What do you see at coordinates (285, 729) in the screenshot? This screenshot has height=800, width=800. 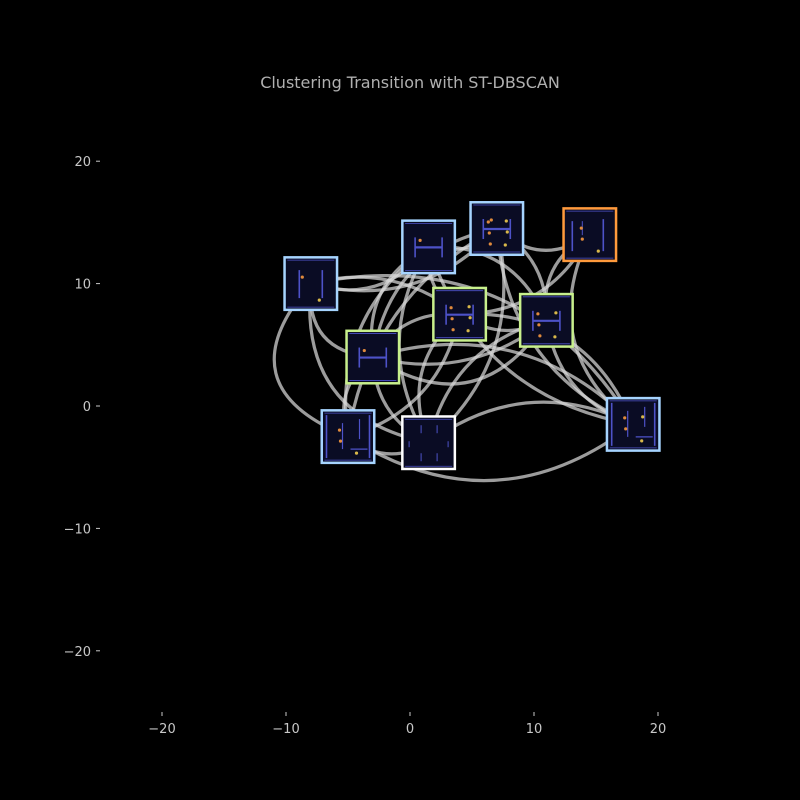 I see `x-tick-label: −10` at bounding box center [285, 729].